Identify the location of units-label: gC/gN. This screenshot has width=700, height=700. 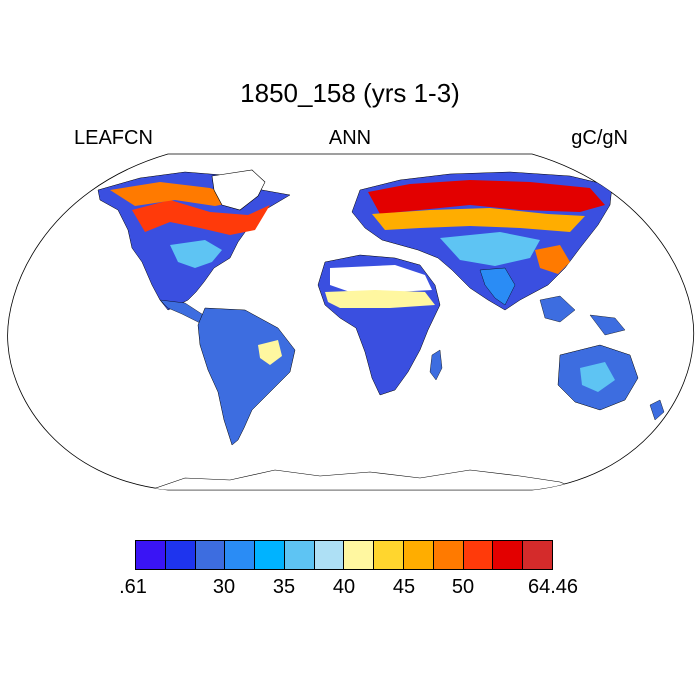
(599, 138).